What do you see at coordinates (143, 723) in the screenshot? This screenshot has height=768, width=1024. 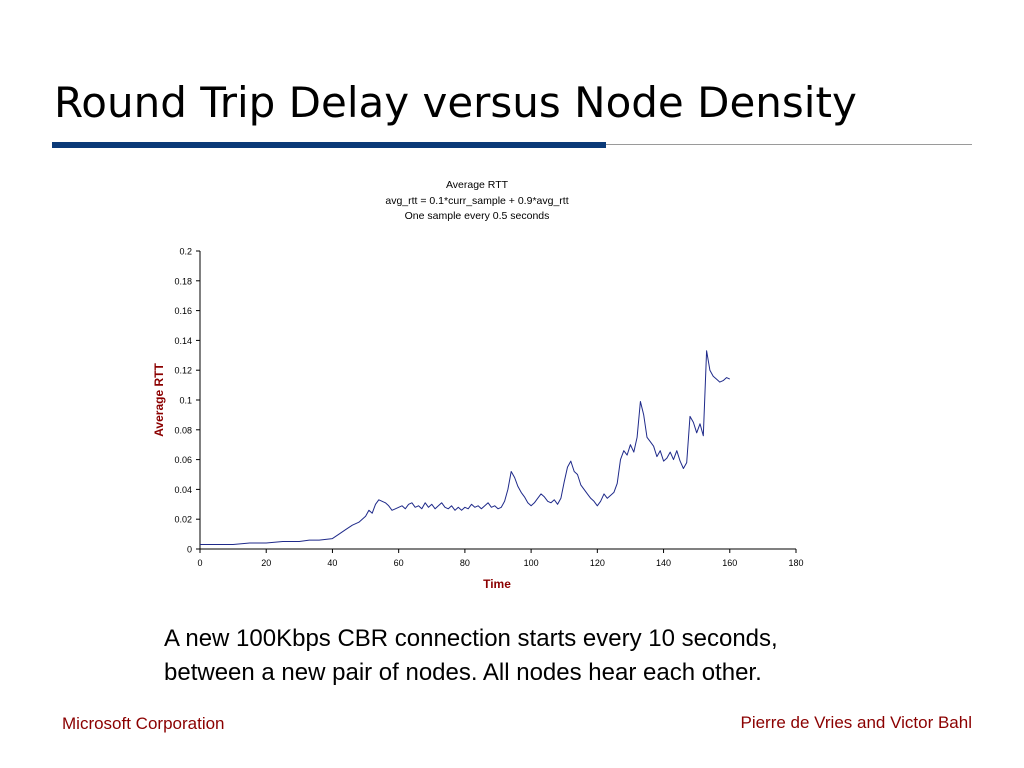 I see `footer-company: Microsoft Corporation` at bounding box center [143, 723].